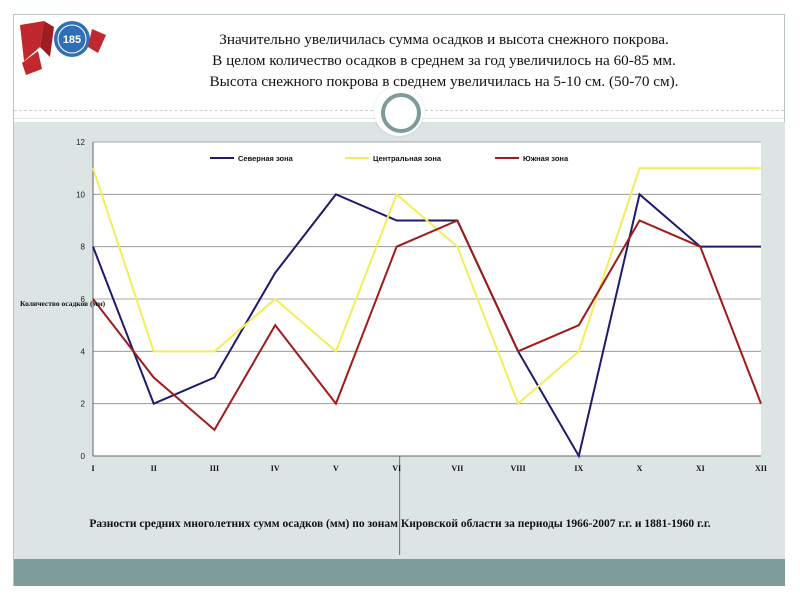 This screenshot has height=600, width=800. I want to click on legend-label: Центральная зона, so click(407, 158).